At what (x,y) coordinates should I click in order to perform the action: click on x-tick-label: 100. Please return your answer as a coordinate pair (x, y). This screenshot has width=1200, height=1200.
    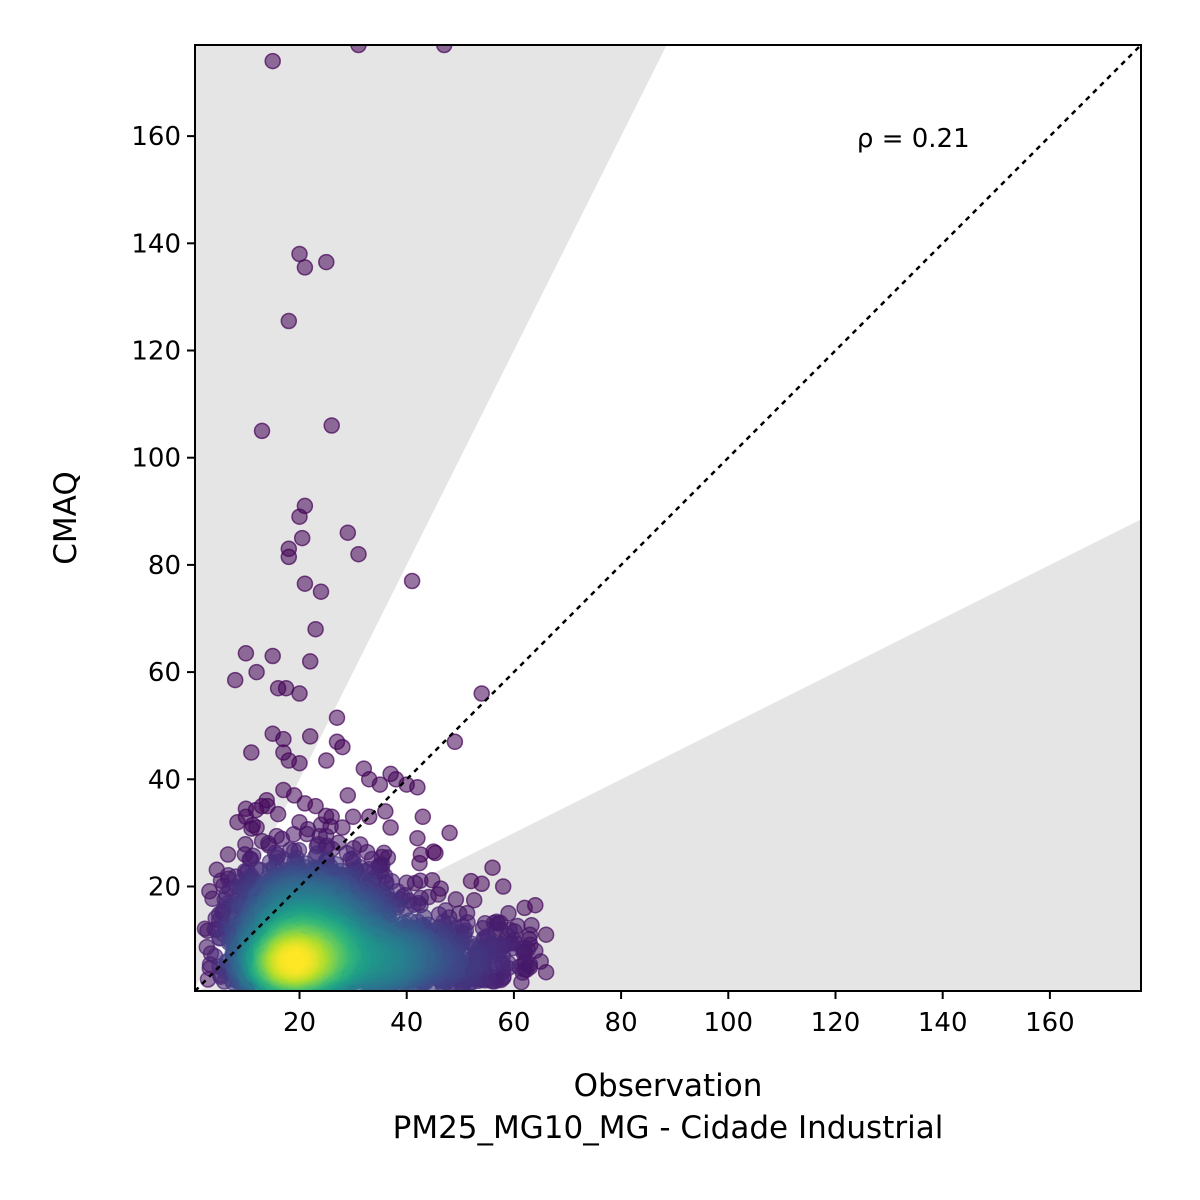
    Looking at the image, I should click on (728, 1023).